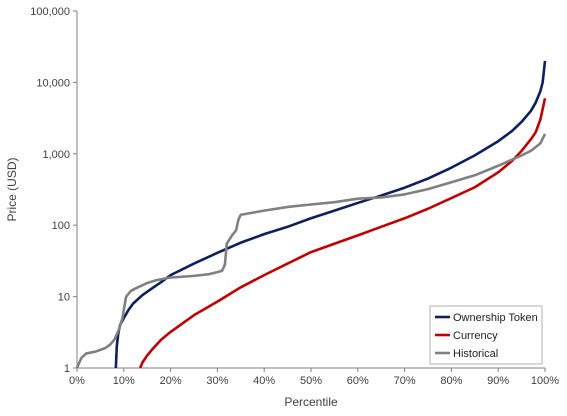 This screenshot has width=567, height=416. What do you see at coordinates (475, 336) in the screenshot?
I see `legend-label: Currency` at bounding box center [475, 336].